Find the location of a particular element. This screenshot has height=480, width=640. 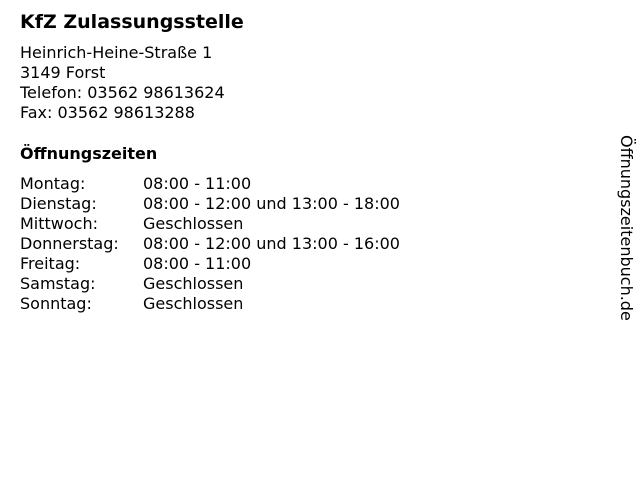

hours-row: Mittwoch: Geschlossen is located at coordinates (210, 224).